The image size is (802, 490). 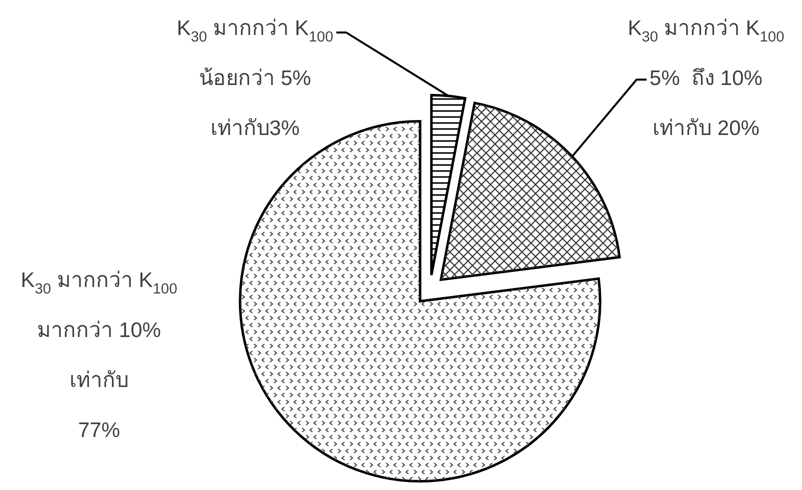 What do you see at coordinates (255, 78) in the screenshot?
I see `category-label: K$_{30}$ มากกว่า K$_{100}$ น้อยกว่า 5% เท่ากับ3%` at bounding box center [255, 78].